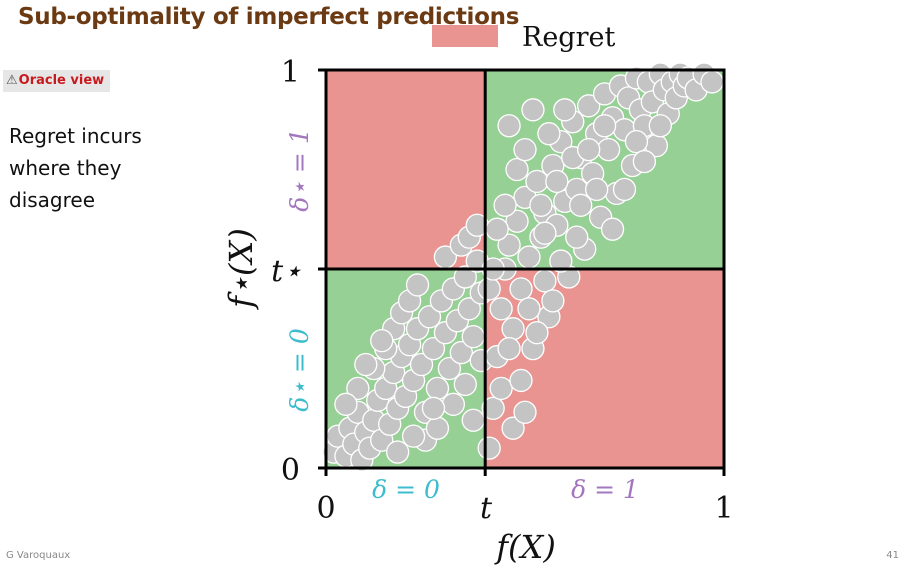 The width and height of the screenshot is (907, 567). I want to click on author-footer: G Varoquaux, so click(38, 555).